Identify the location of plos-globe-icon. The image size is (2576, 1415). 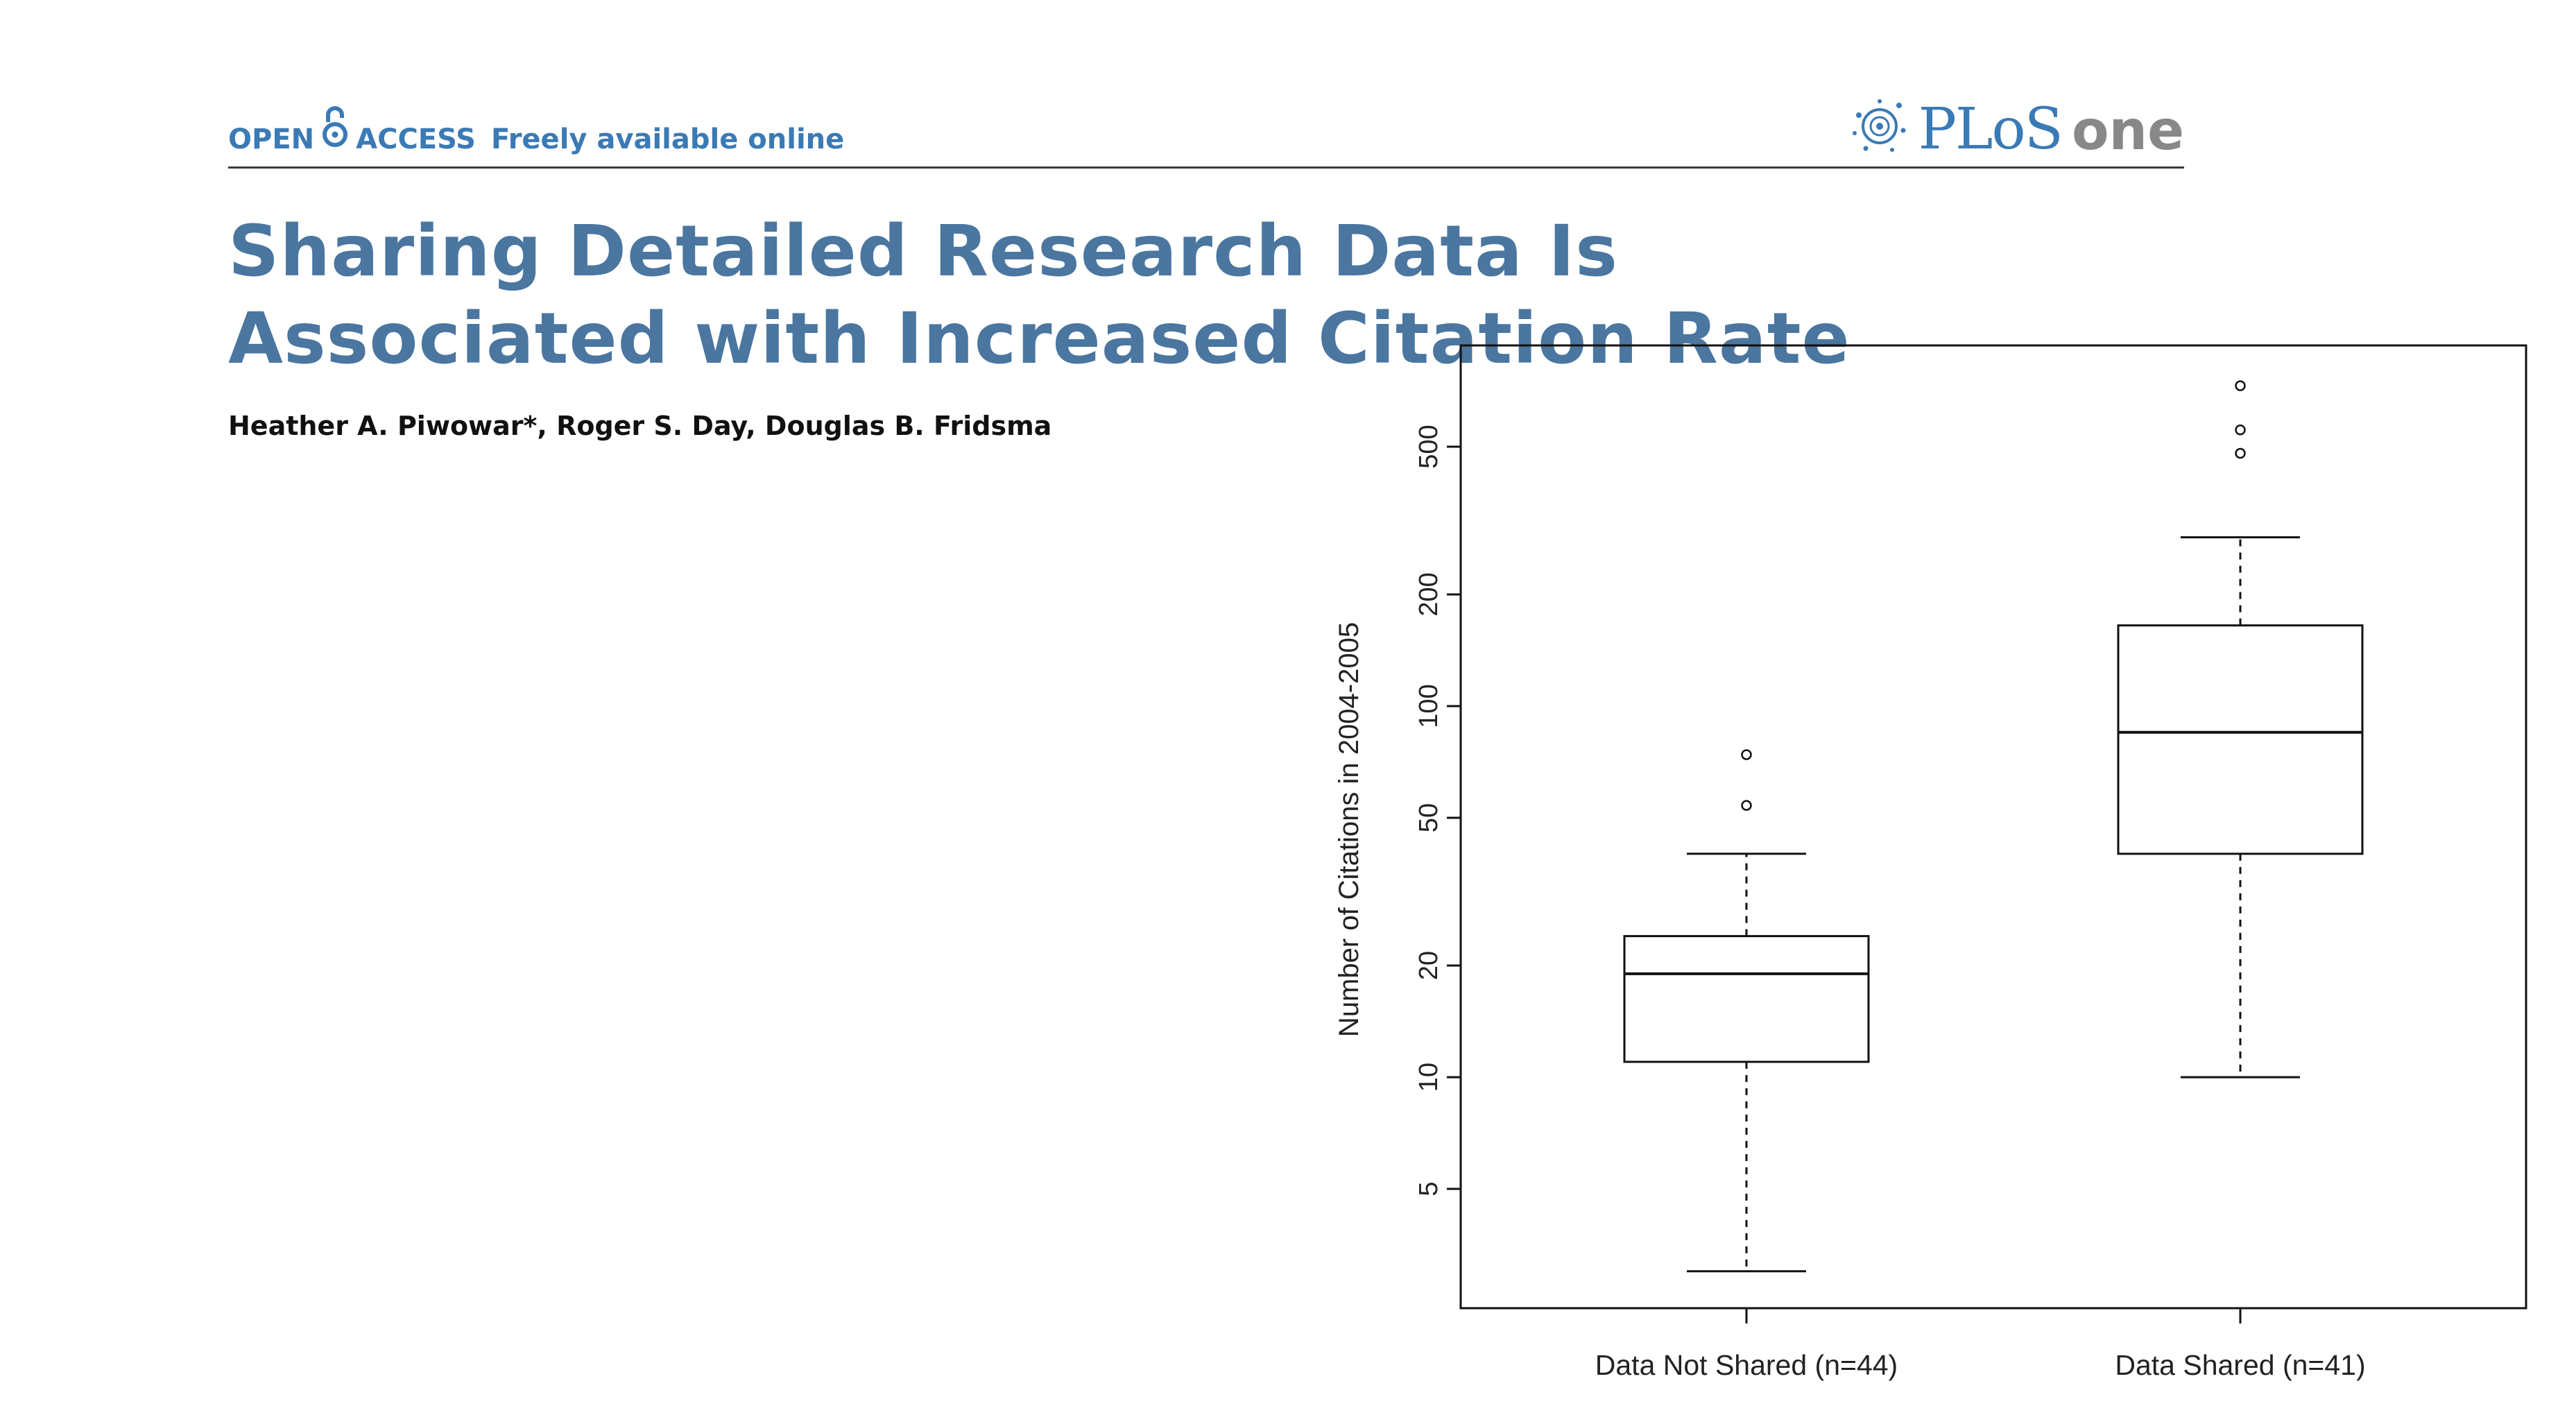
(1880, 127).